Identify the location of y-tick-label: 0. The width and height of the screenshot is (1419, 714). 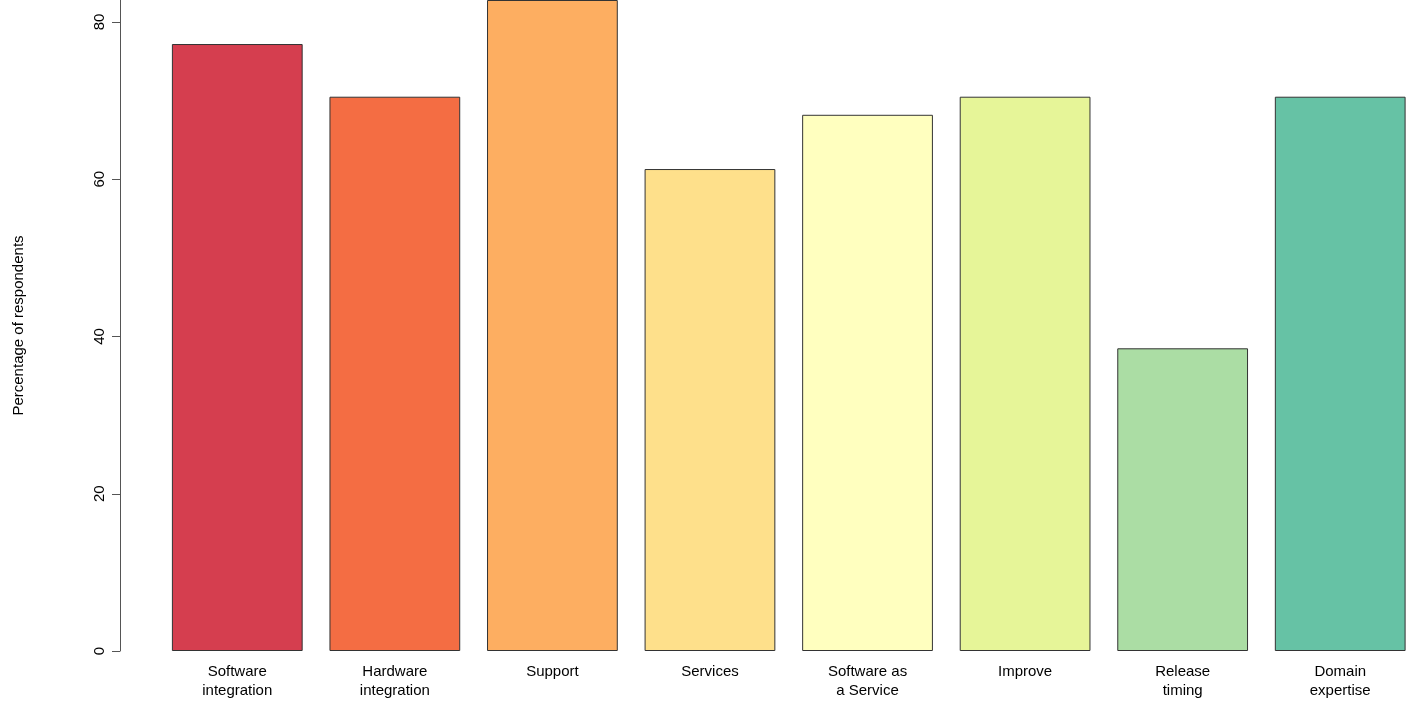
(98, 651).